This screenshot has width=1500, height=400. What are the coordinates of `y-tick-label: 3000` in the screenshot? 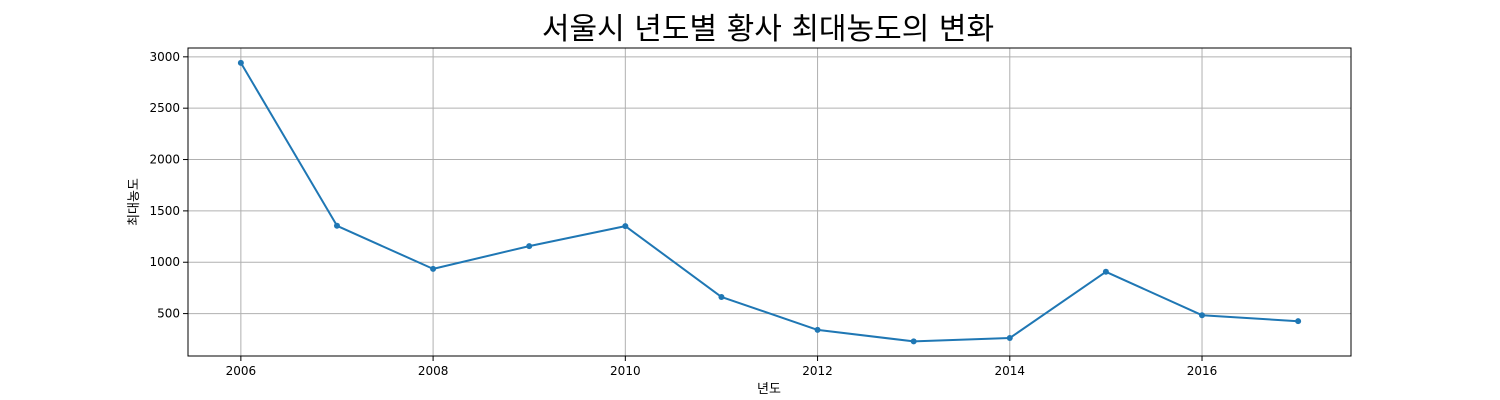 It's located at (164, 57).